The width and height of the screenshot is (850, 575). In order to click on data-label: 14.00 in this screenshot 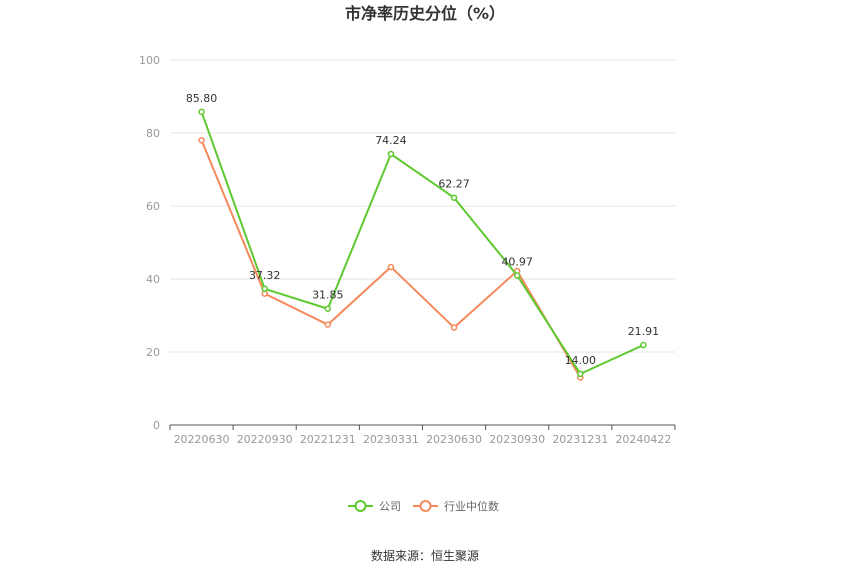, I will do `click(581, 360)`.